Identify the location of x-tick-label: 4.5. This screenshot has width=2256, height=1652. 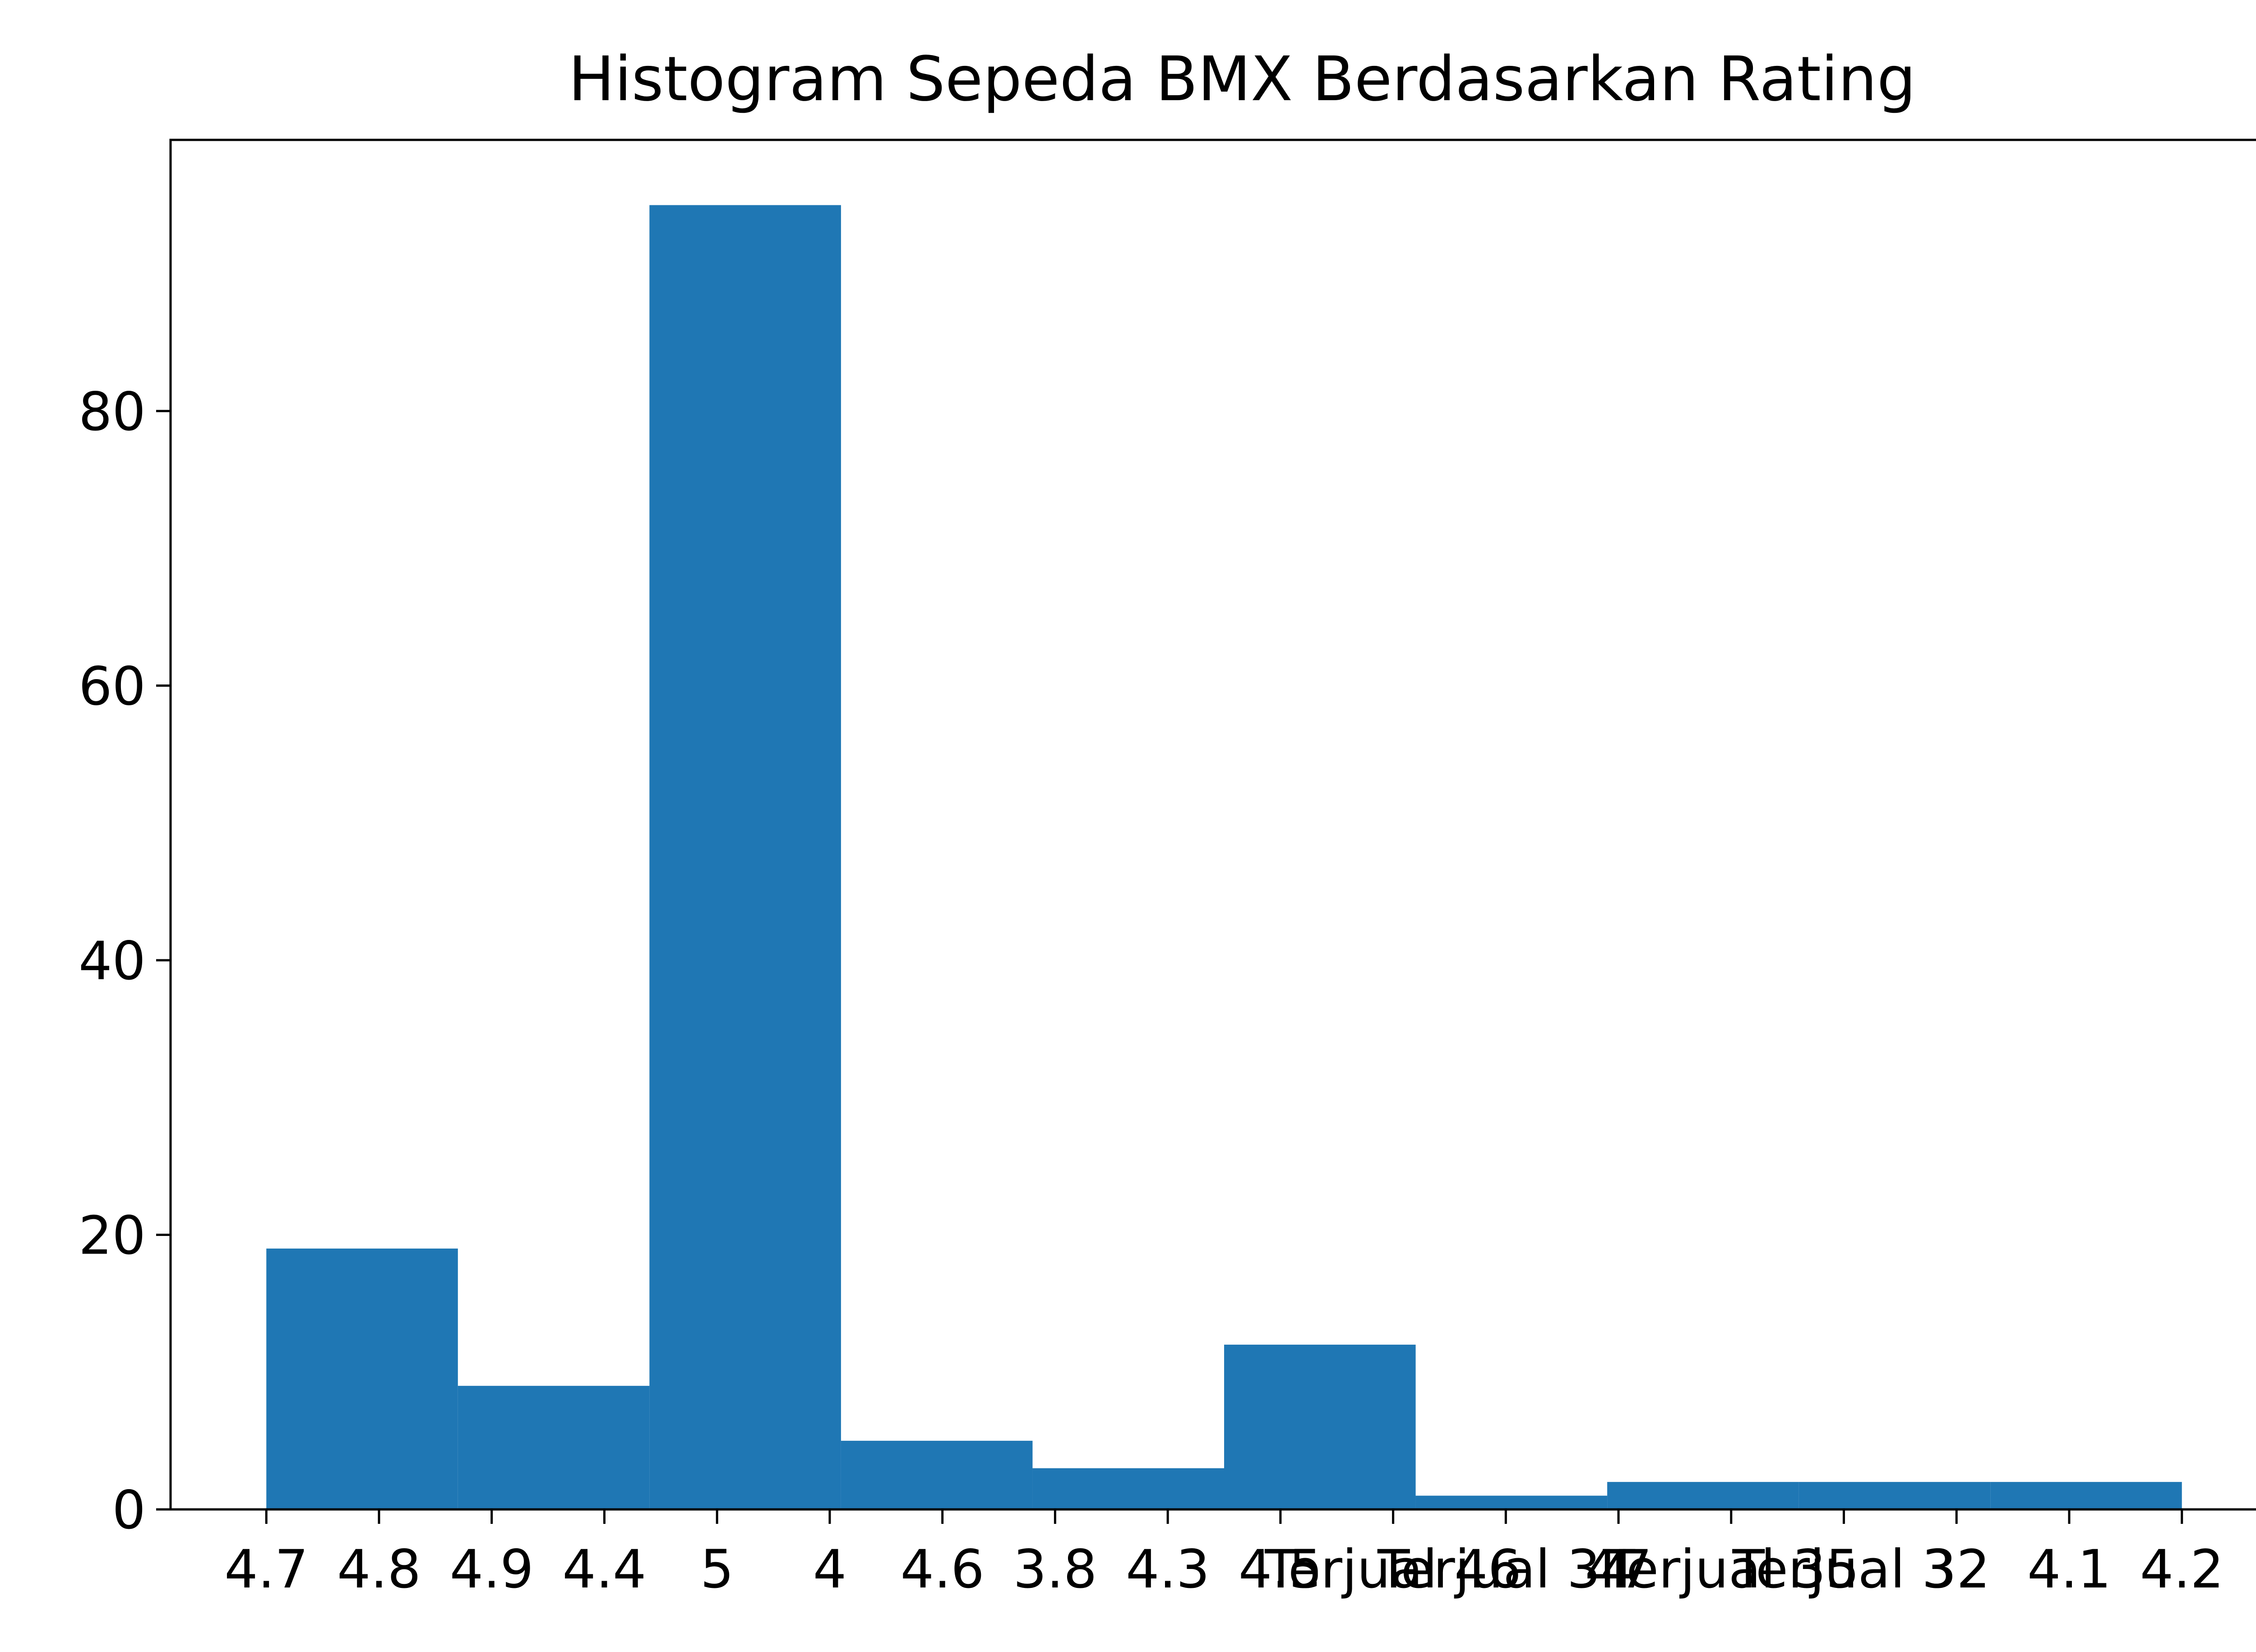
(1280, 1569).